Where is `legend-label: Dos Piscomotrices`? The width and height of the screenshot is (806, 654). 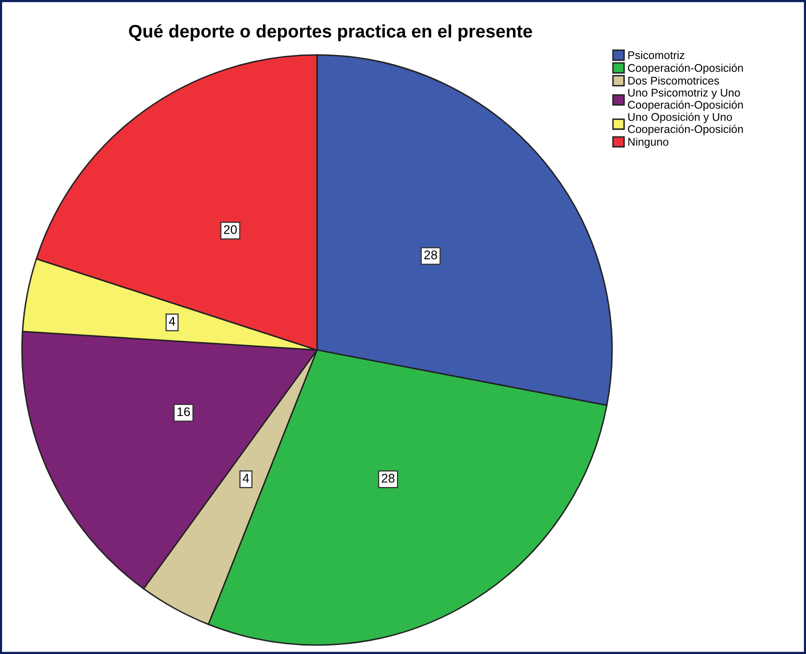 legend-label: Dos Piscomotrices is located at coordinates (674, 80).